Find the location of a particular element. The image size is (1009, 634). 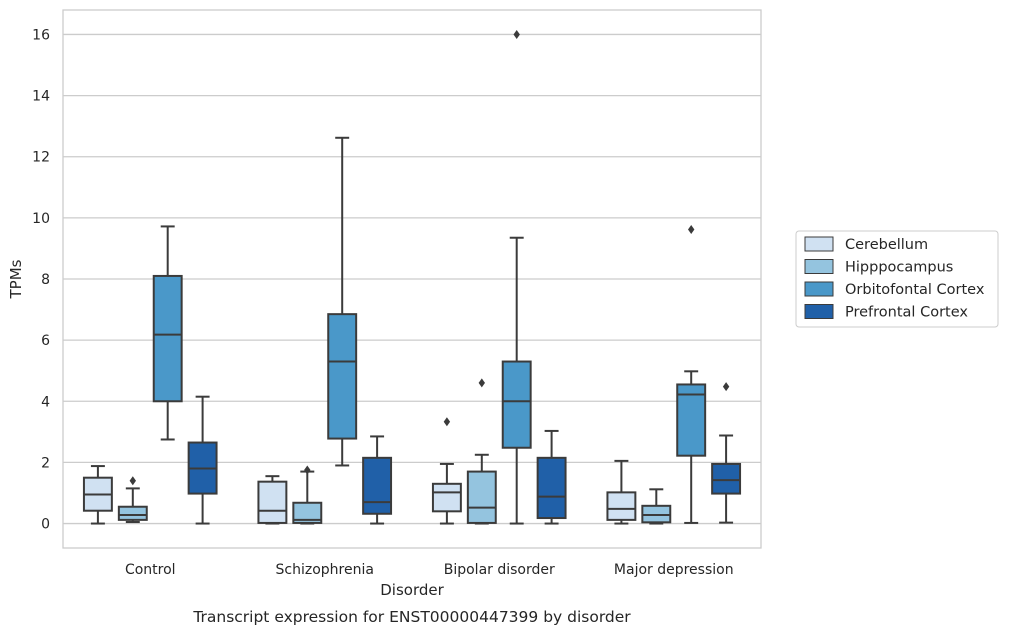

x-tick-label: Schizophrenia is located at coordinates (325, 570).